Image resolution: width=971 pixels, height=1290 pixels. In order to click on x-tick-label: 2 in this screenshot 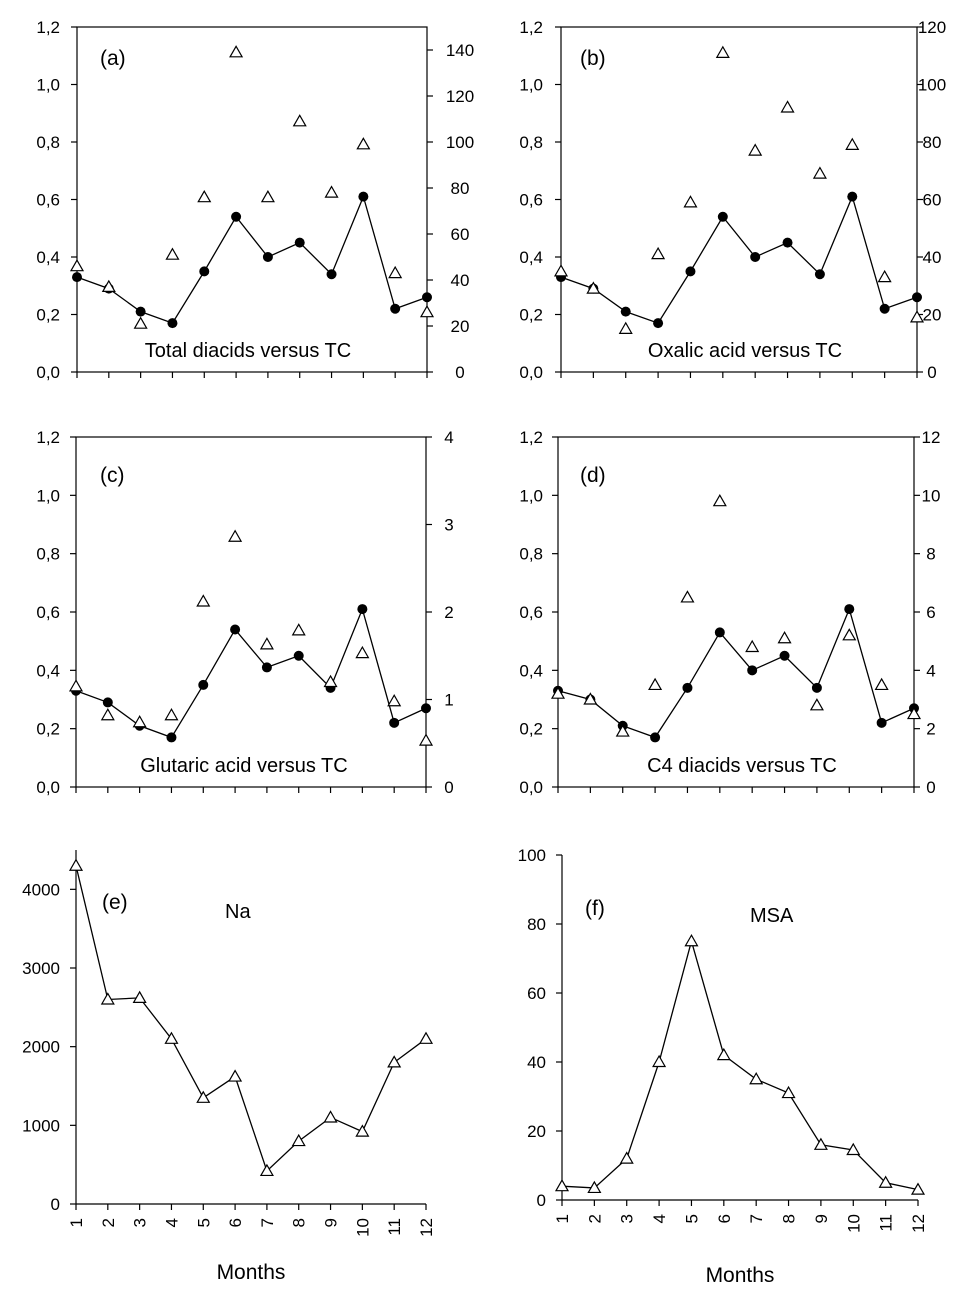, I will do `click(108, 1222)`.